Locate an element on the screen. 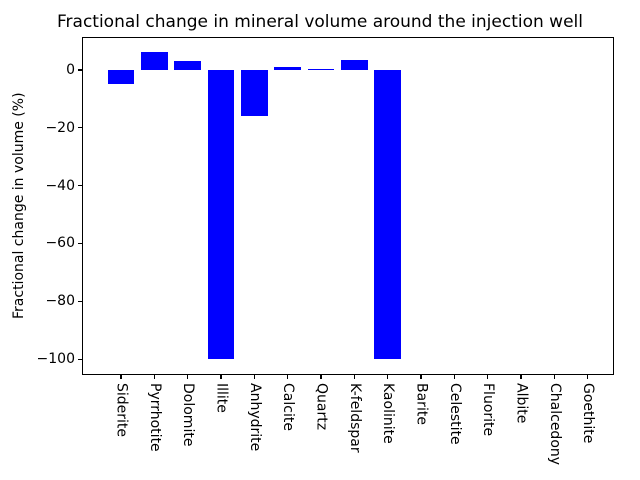 The height and width of the screenshot is (480, 640). bar-anhydrite is located at coordinates (254, 92).